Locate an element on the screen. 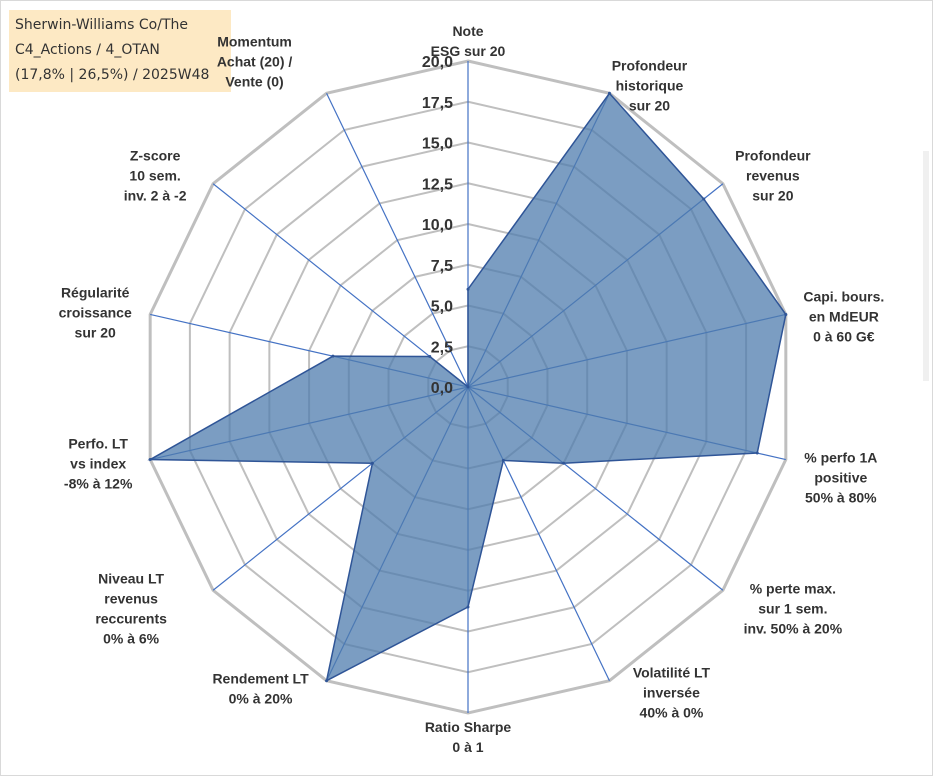 The height and width of the screenshot is (776, 933). axis-label-line: inversée is located at coordinates (671, 693).